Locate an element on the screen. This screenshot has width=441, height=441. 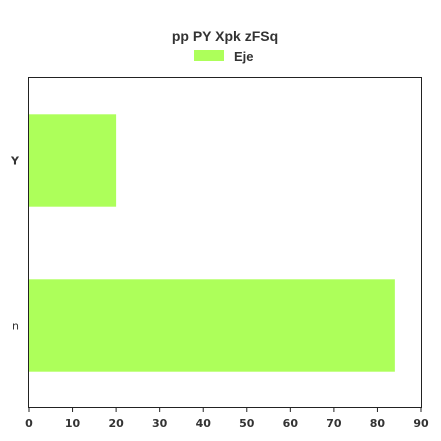
y-tick-label: Y is located at coordinates (15, 161).